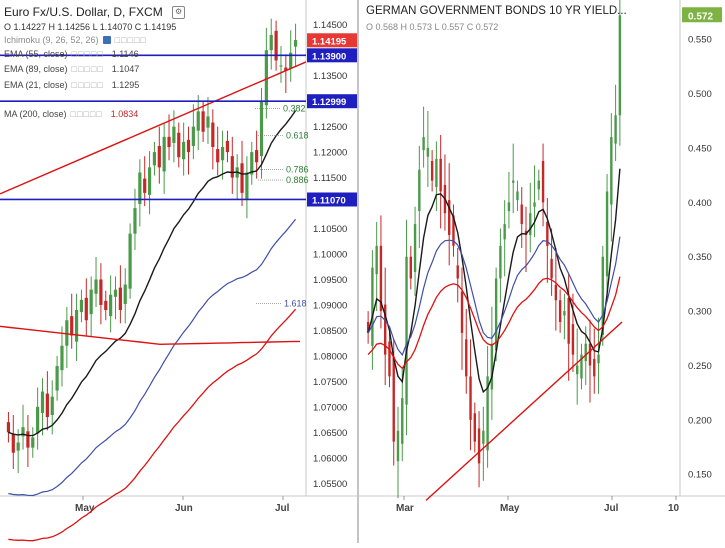 This screenshot has height=548, width=725. I want to click on indicator-ema55: EMA (55, close) □□□□□ 1.1146, so click(71, 54).